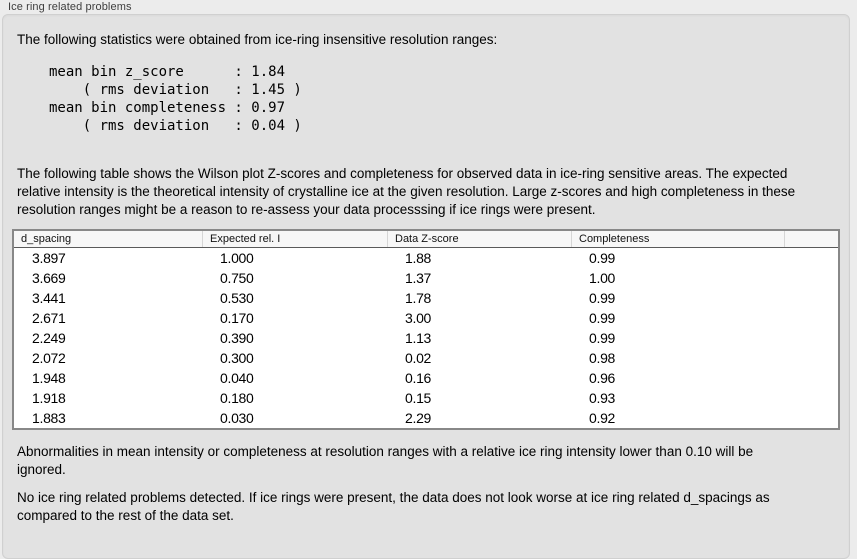 This screenshot has width=857, height=559. I want to click on table-row: 2.671 0.170 3.00 0.99, so click(426, 318).